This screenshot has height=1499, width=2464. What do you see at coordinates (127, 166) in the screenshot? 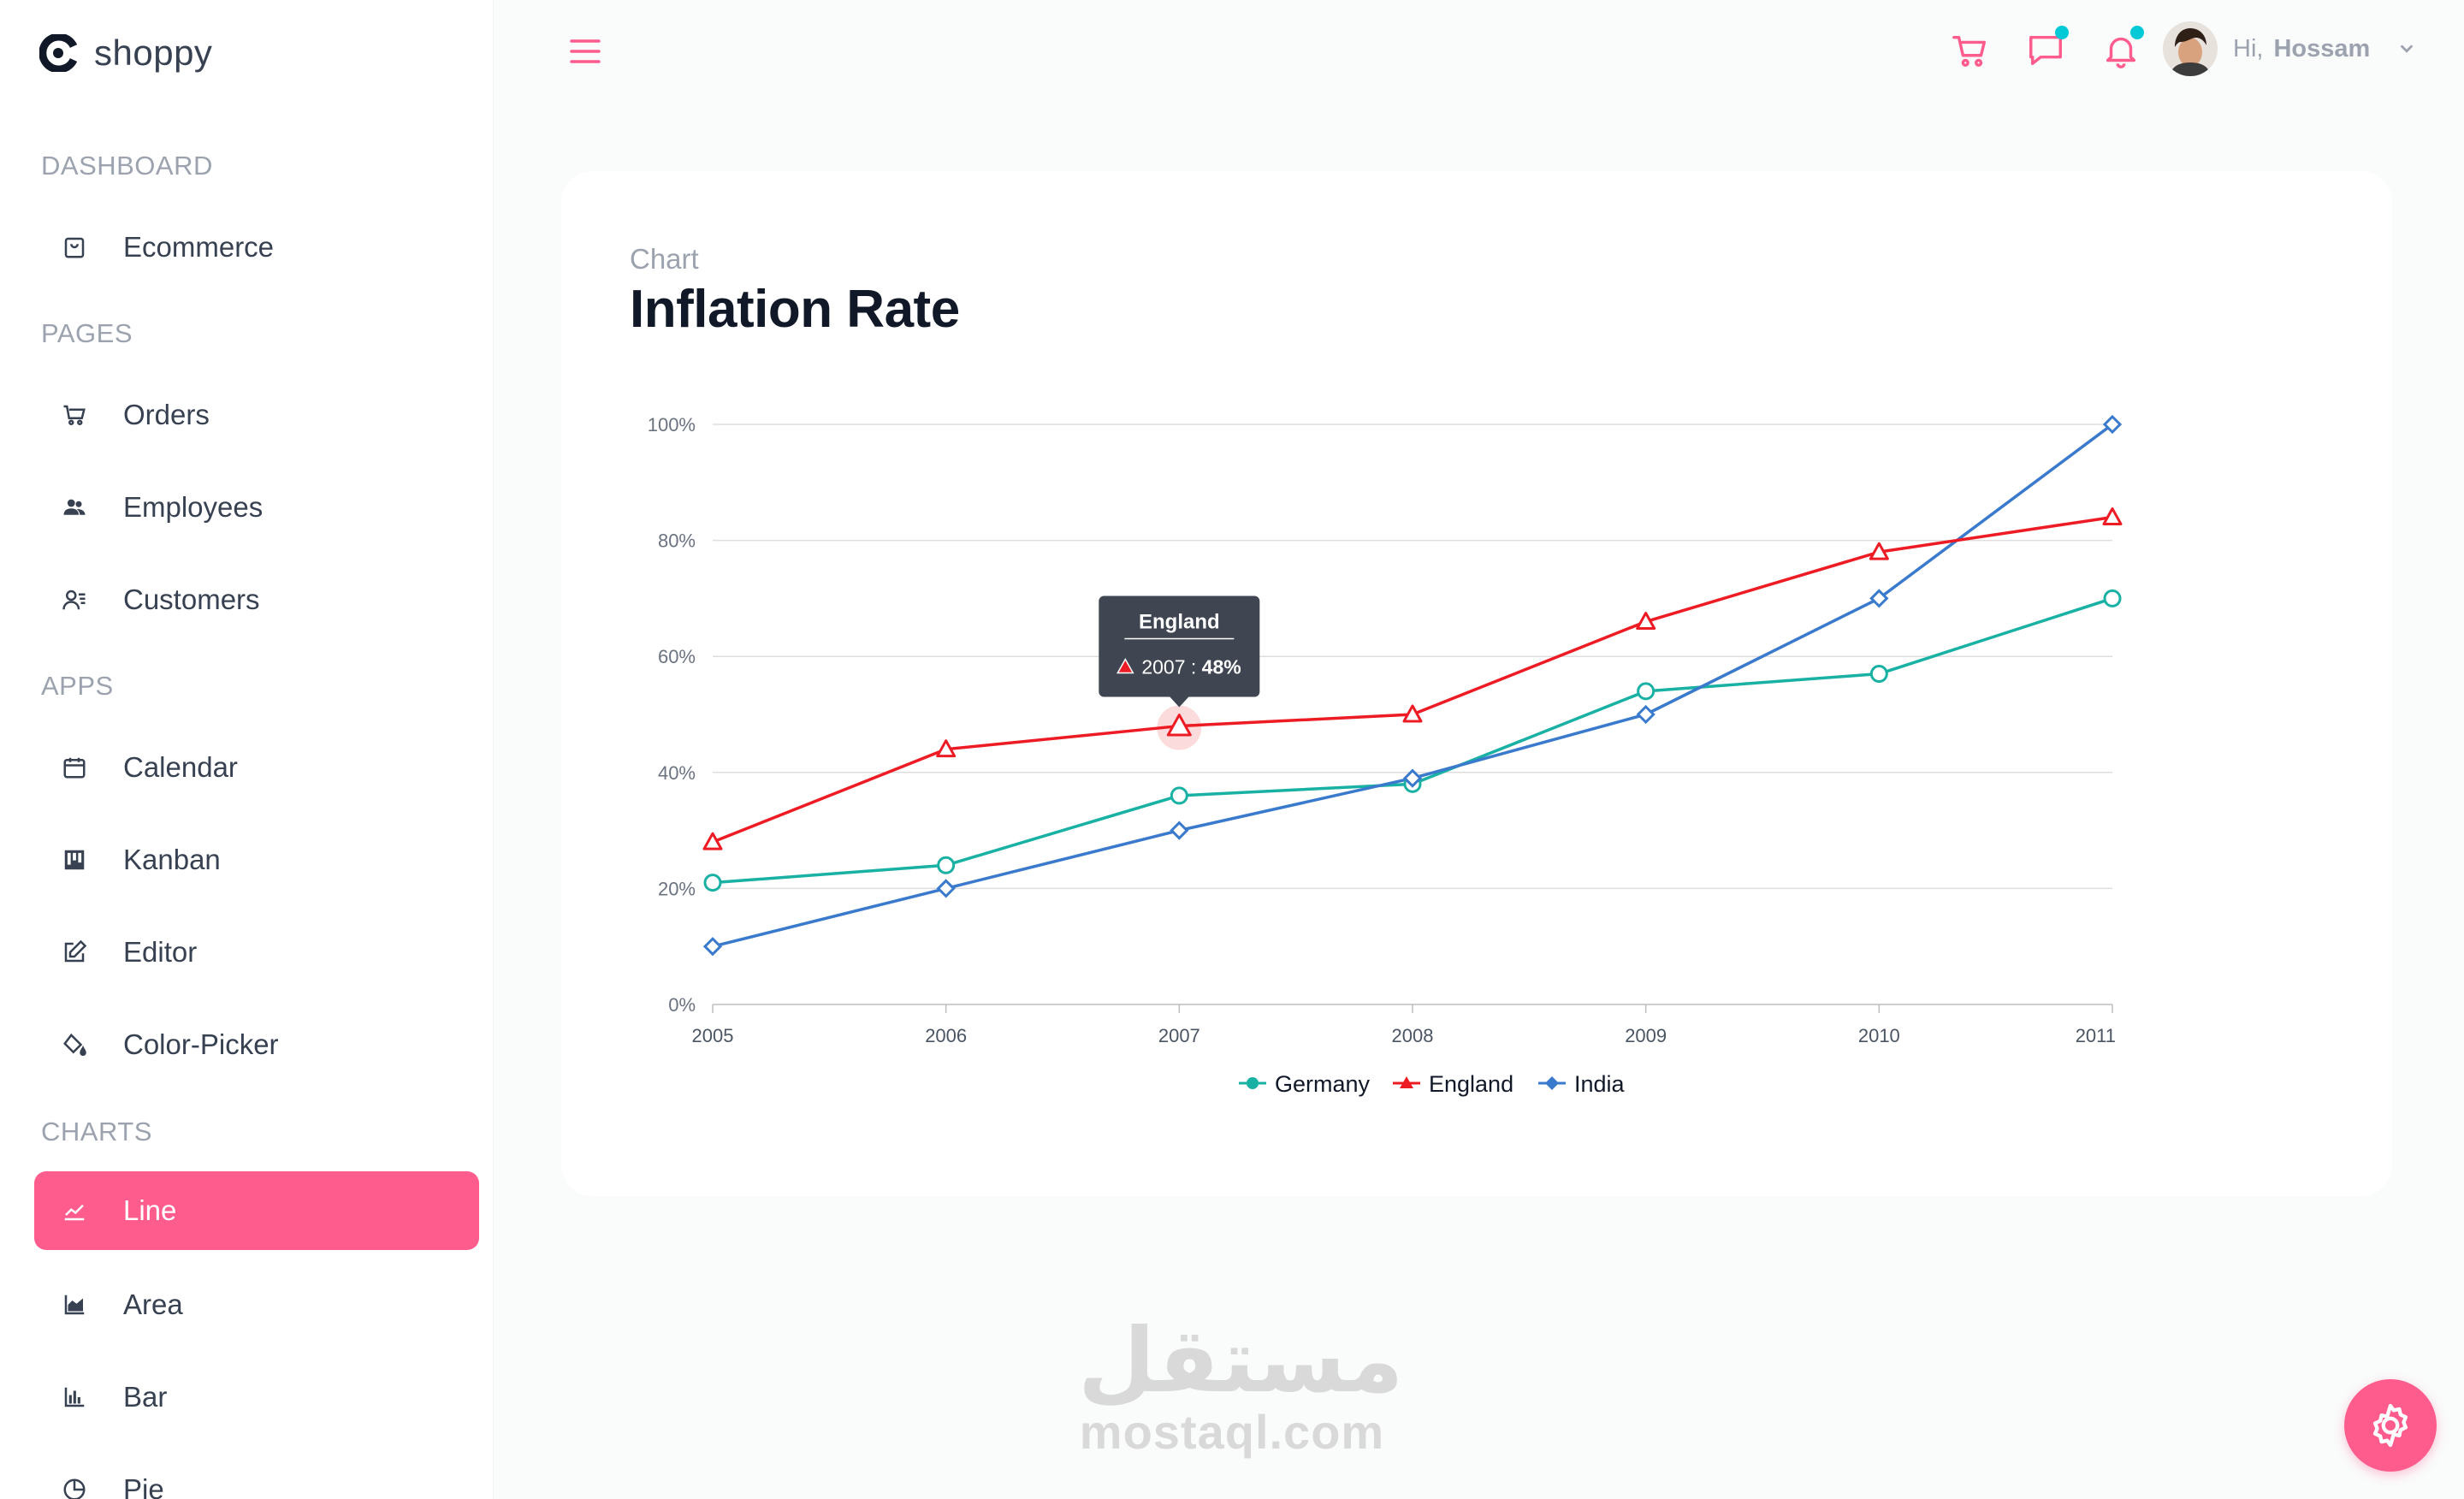
I see `section-title-dashboard: DASHBOARD` at bounding box center [127, 166].